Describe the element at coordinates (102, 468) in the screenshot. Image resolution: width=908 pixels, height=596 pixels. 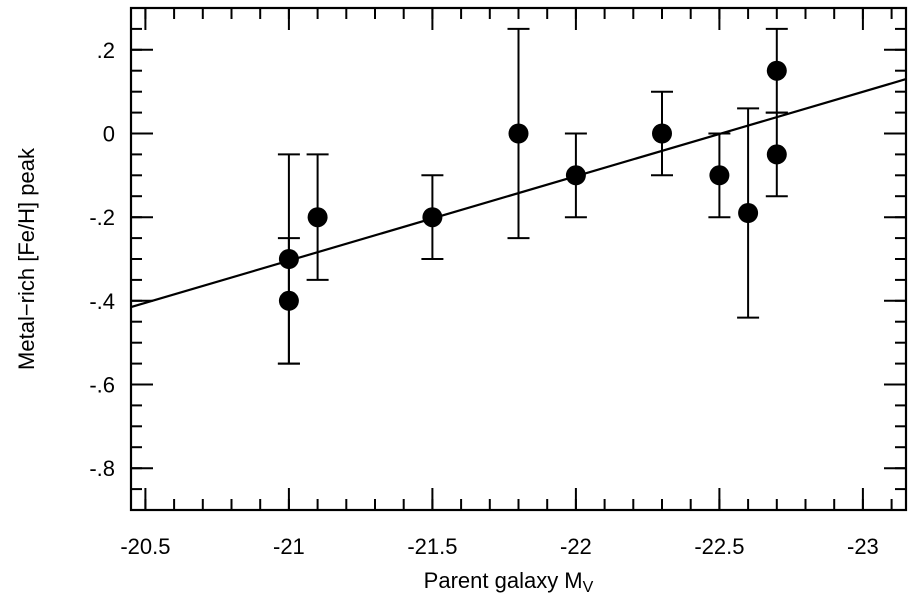
I see `y-tick-label: -.8` at that location.